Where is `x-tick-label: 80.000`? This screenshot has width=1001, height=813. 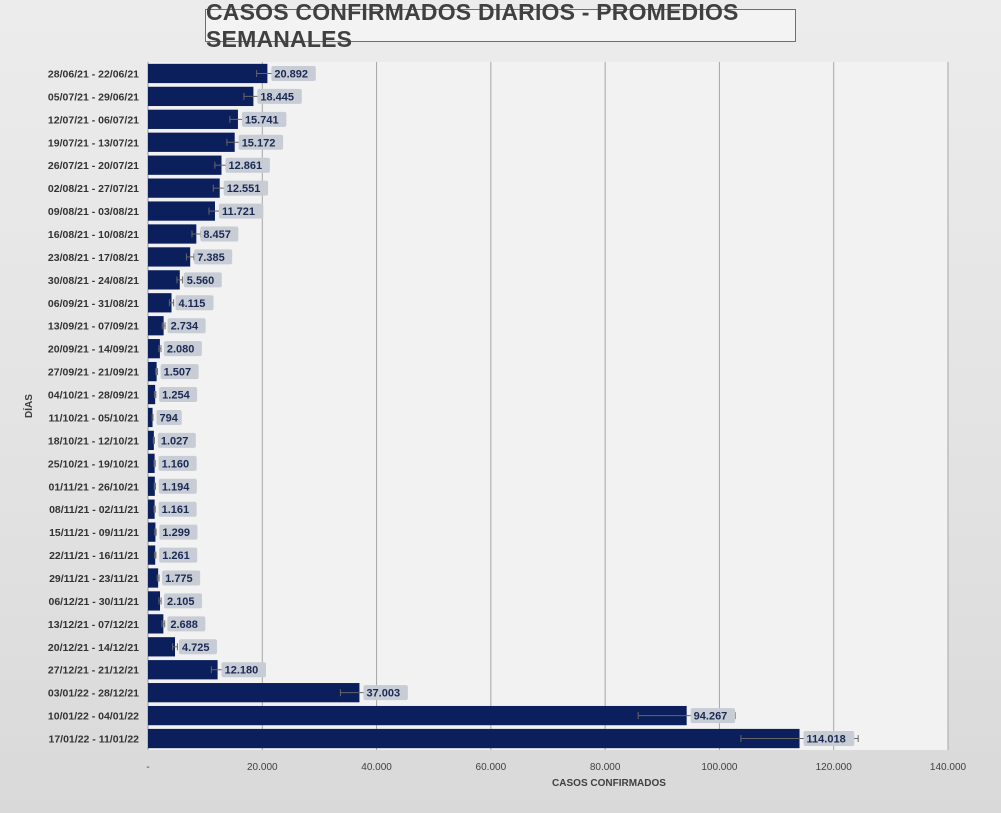
x-tick-label: 80.000 is located at coordinates (605, 767).